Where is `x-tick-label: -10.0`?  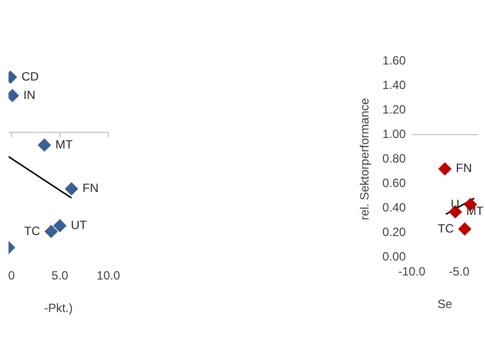 x-tick-label: -10.0 is located at coordinates (412, 271).